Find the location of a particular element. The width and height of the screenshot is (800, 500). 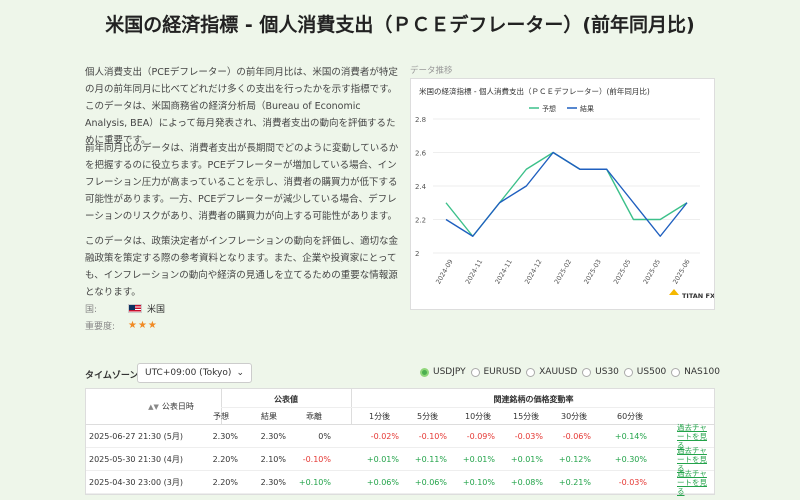

price-change-header: 関連銘柄の価格変動率 is located at coordinates (533, 399).